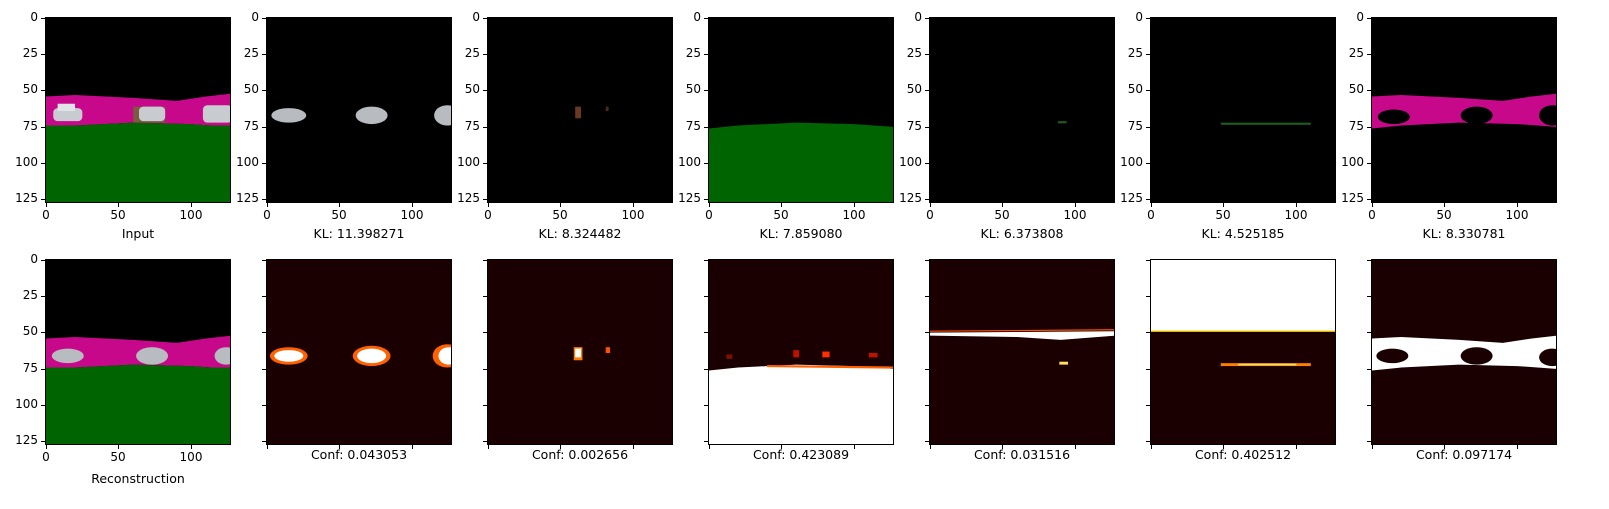  I want to click on caption-conf-2: Conf: 0.002656, so click(580, 454).